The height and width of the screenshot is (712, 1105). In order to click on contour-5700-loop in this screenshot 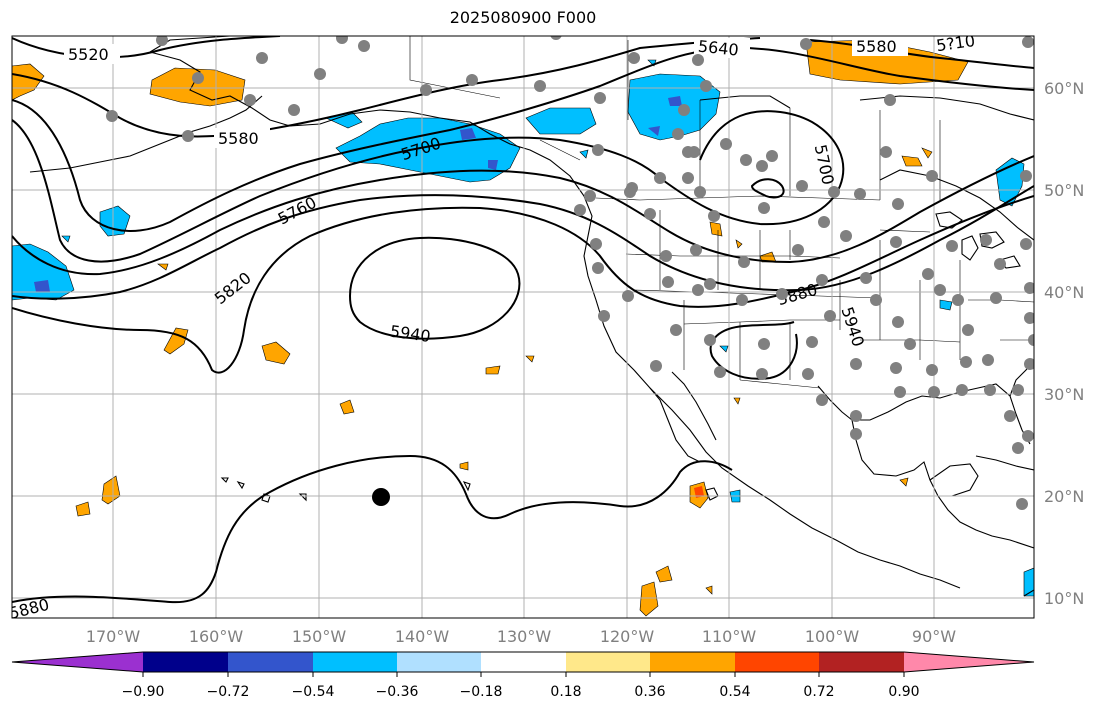, I will do `click(767, 188)`.